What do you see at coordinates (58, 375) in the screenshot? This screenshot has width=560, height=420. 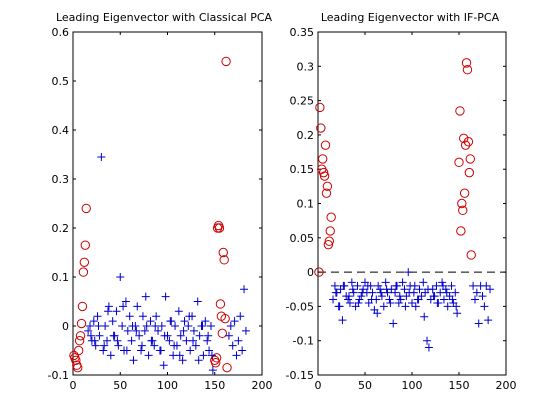 I see `left-y-tick-label: -0.1` at bounding box center [58, 375].